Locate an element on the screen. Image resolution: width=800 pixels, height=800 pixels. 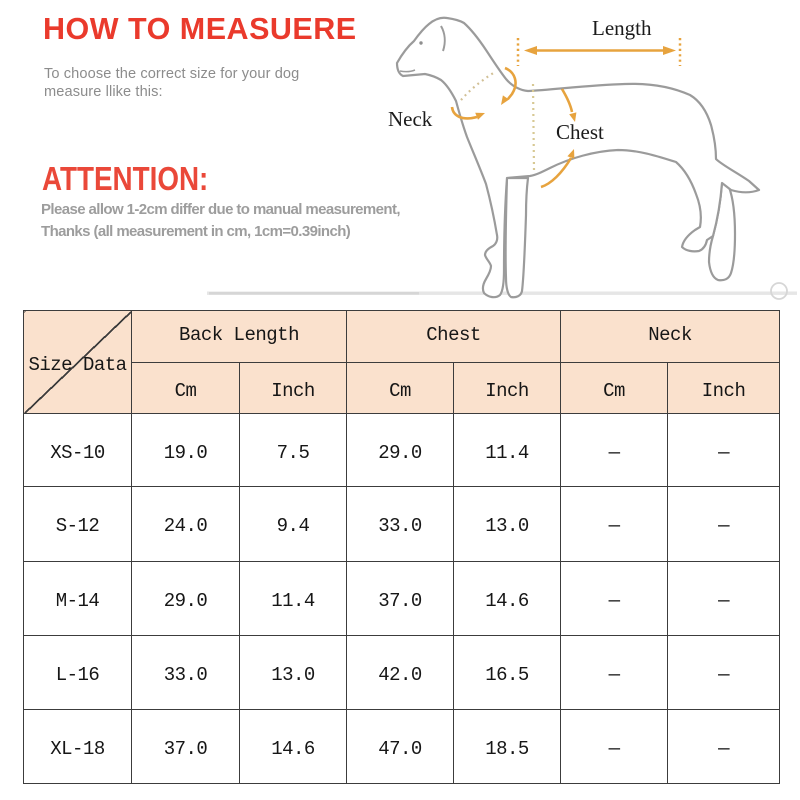
svg-text: Chest is located at coordinates (580, 132).